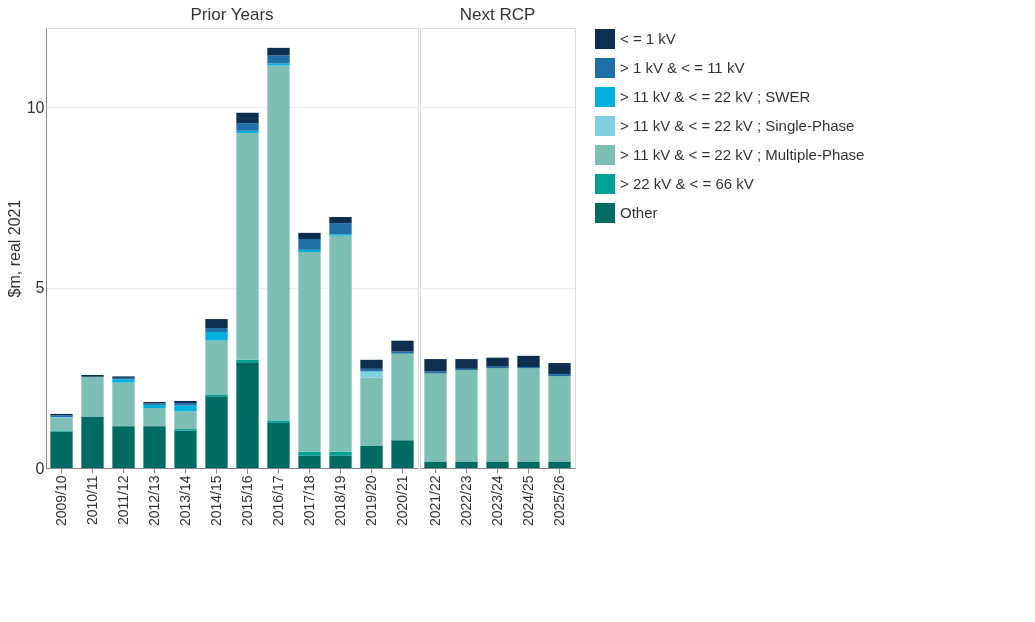 The height and width of the screenshot is (622, 1035). What do you see at coordinates (40, 468) in the screenshot?
I see `y-tick-label: 0` at bounding box center [40, 468].